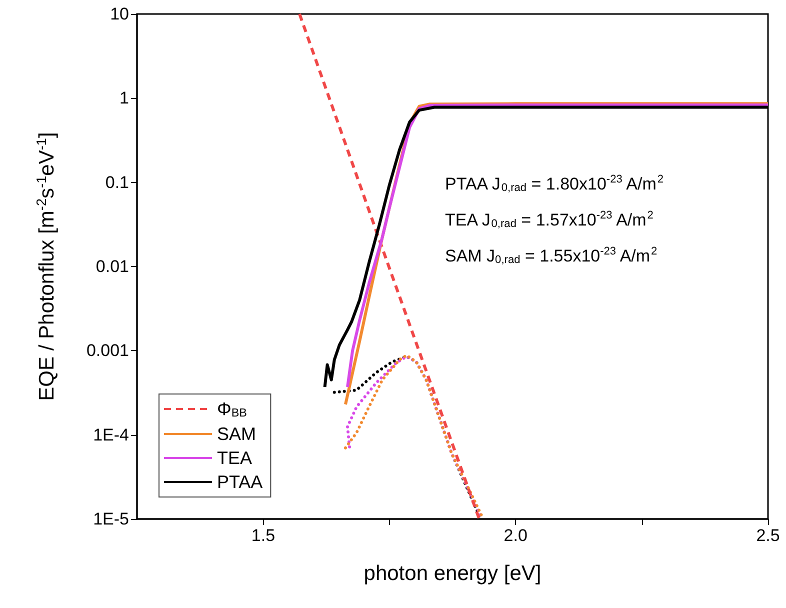  What do you see at coordinates (117, 182) in the screenshot?
I see `y-tick-label: 0.1` at bounding box center [117, 182].